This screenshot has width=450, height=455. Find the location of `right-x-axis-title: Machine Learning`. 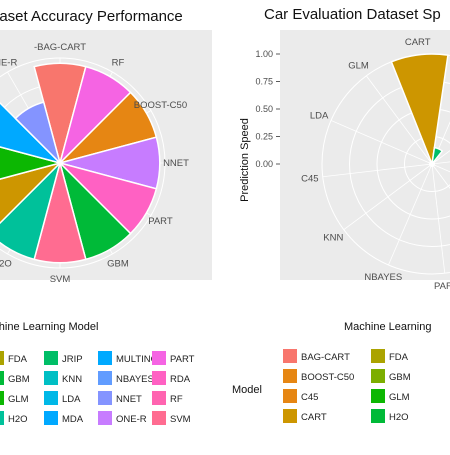

right-x-axis-title: Machine Learning is located at coordinates (387, 327).